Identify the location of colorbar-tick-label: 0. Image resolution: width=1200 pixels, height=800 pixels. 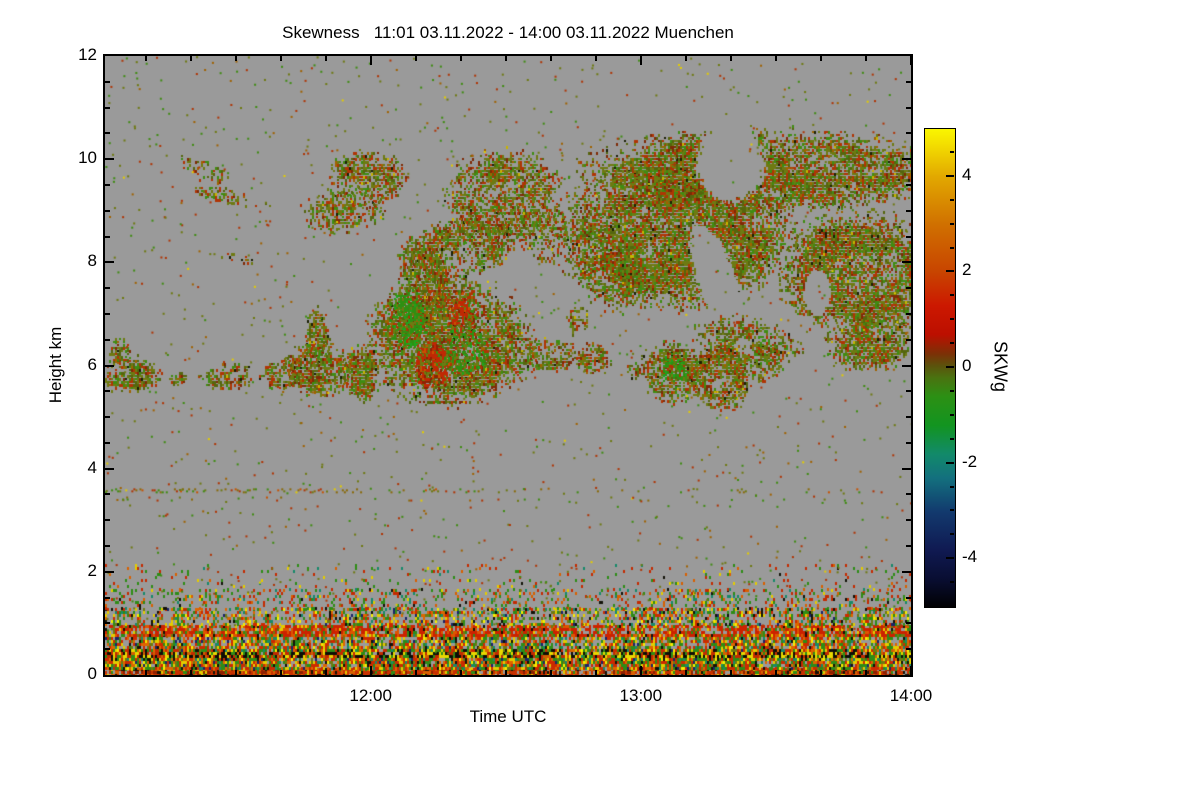
(967, 365).